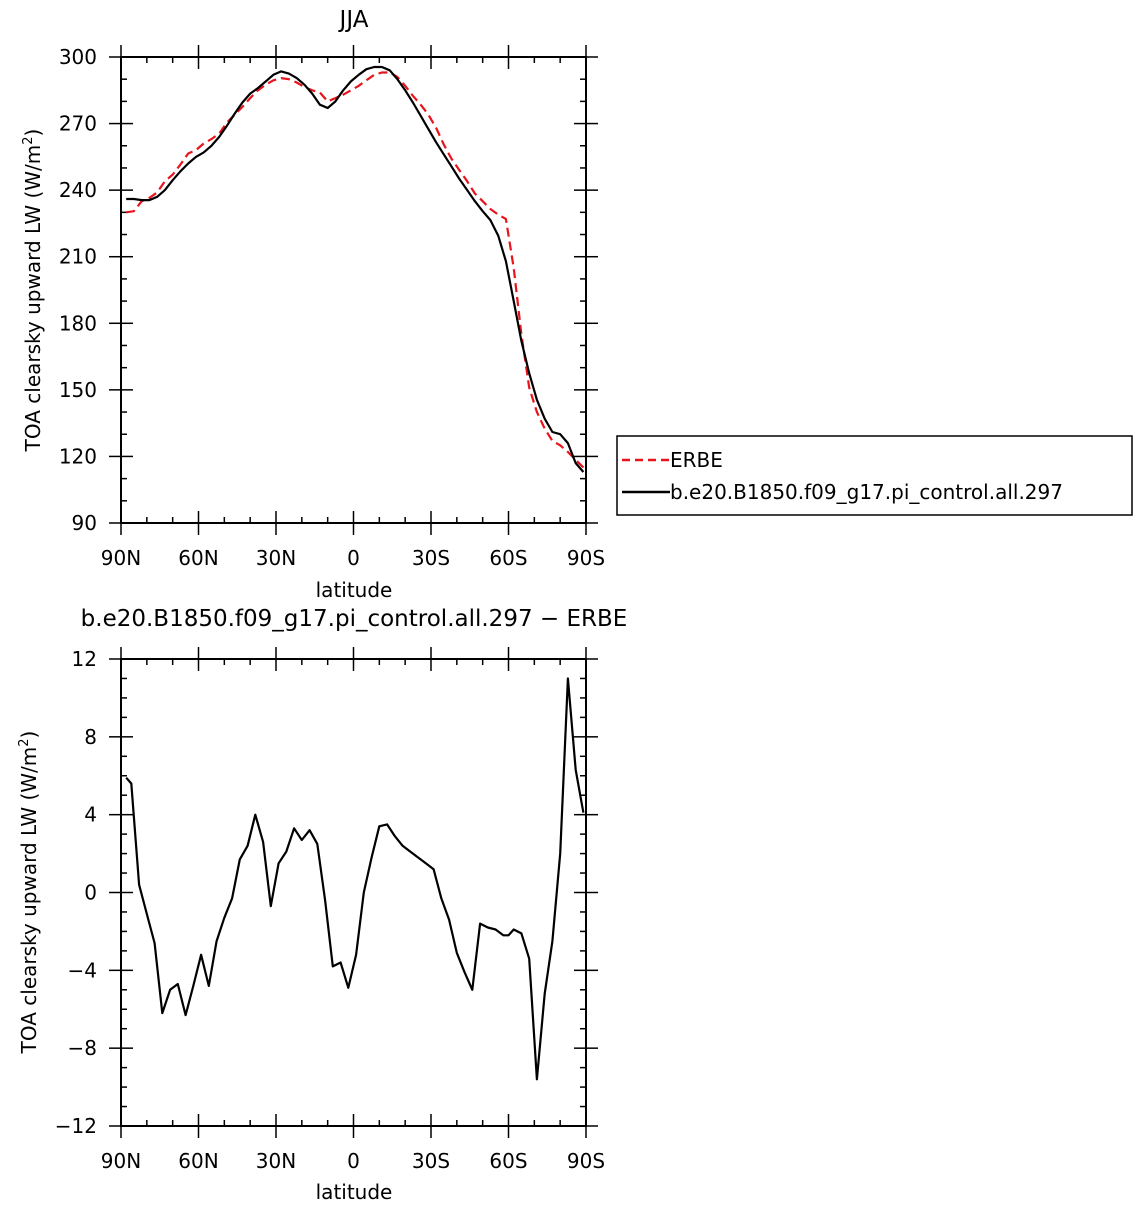 This screenshot has width=1138, height=1206. I want to click on top-x-tick-label: 30S, so click(431, 558).